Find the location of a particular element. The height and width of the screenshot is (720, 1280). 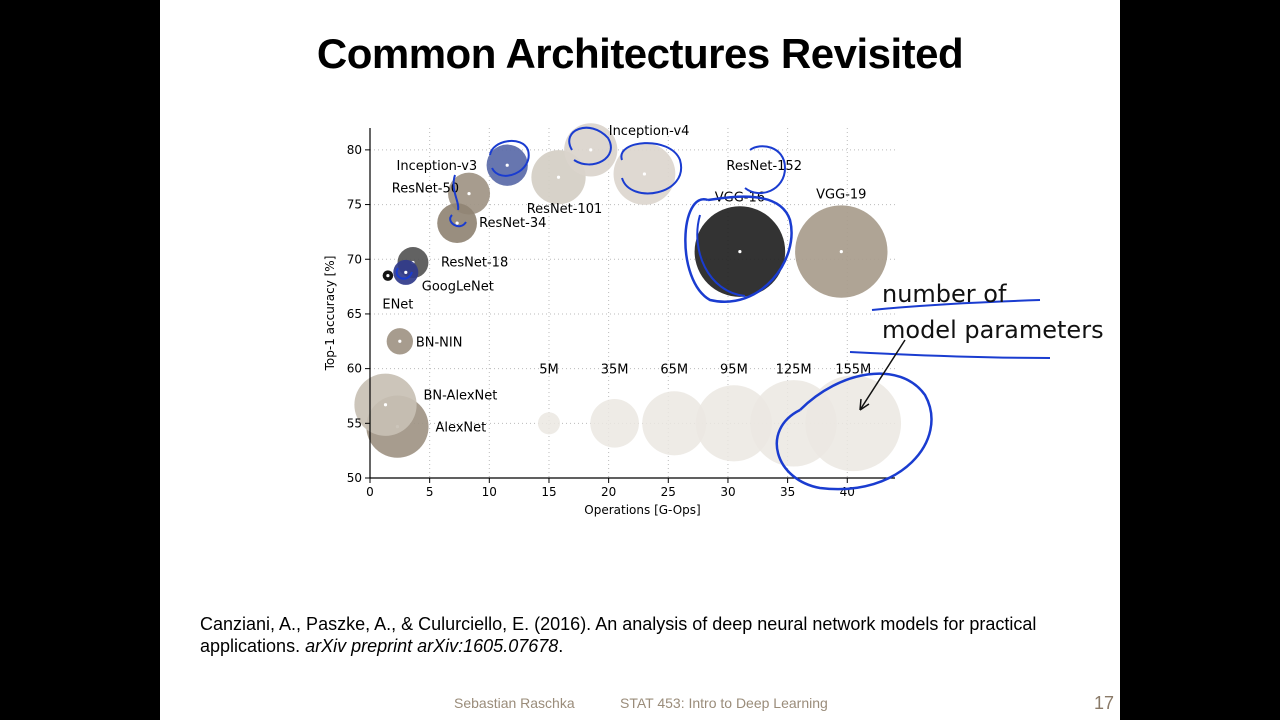

annotation-line2: model parameters is located at coordinates (993, 330).